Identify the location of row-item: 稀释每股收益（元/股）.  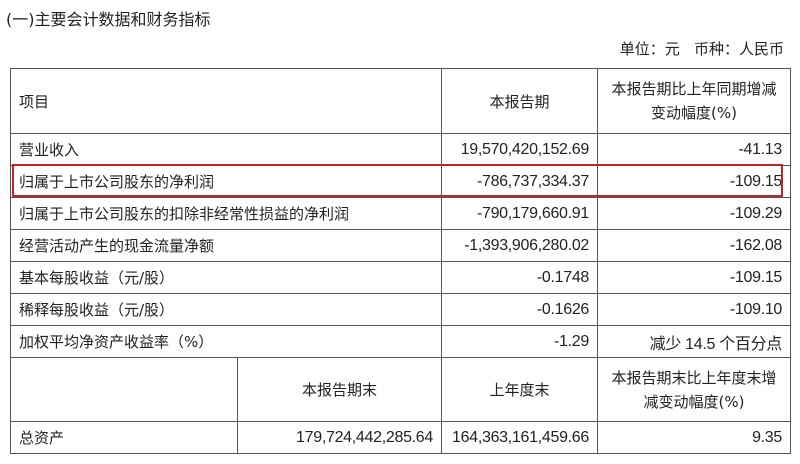
(226, 309).